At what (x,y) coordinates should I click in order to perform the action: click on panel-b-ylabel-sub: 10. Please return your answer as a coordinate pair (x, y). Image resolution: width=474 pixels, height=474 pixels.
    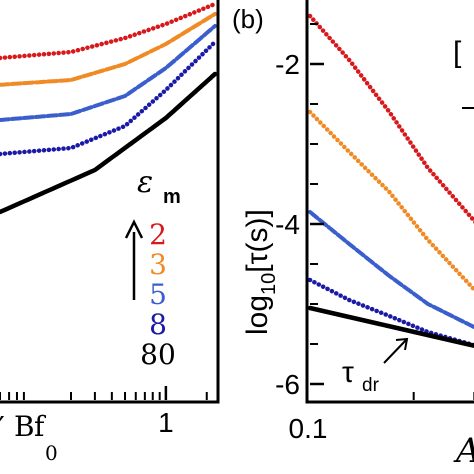
    Looking at the image, I should click on (269, 284).